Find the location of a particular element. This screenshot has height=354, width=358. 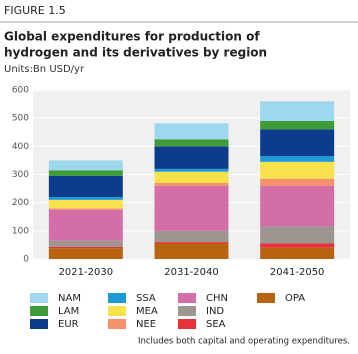

x-tick-label: 2031-2040 is located at coordinates (191, 272).